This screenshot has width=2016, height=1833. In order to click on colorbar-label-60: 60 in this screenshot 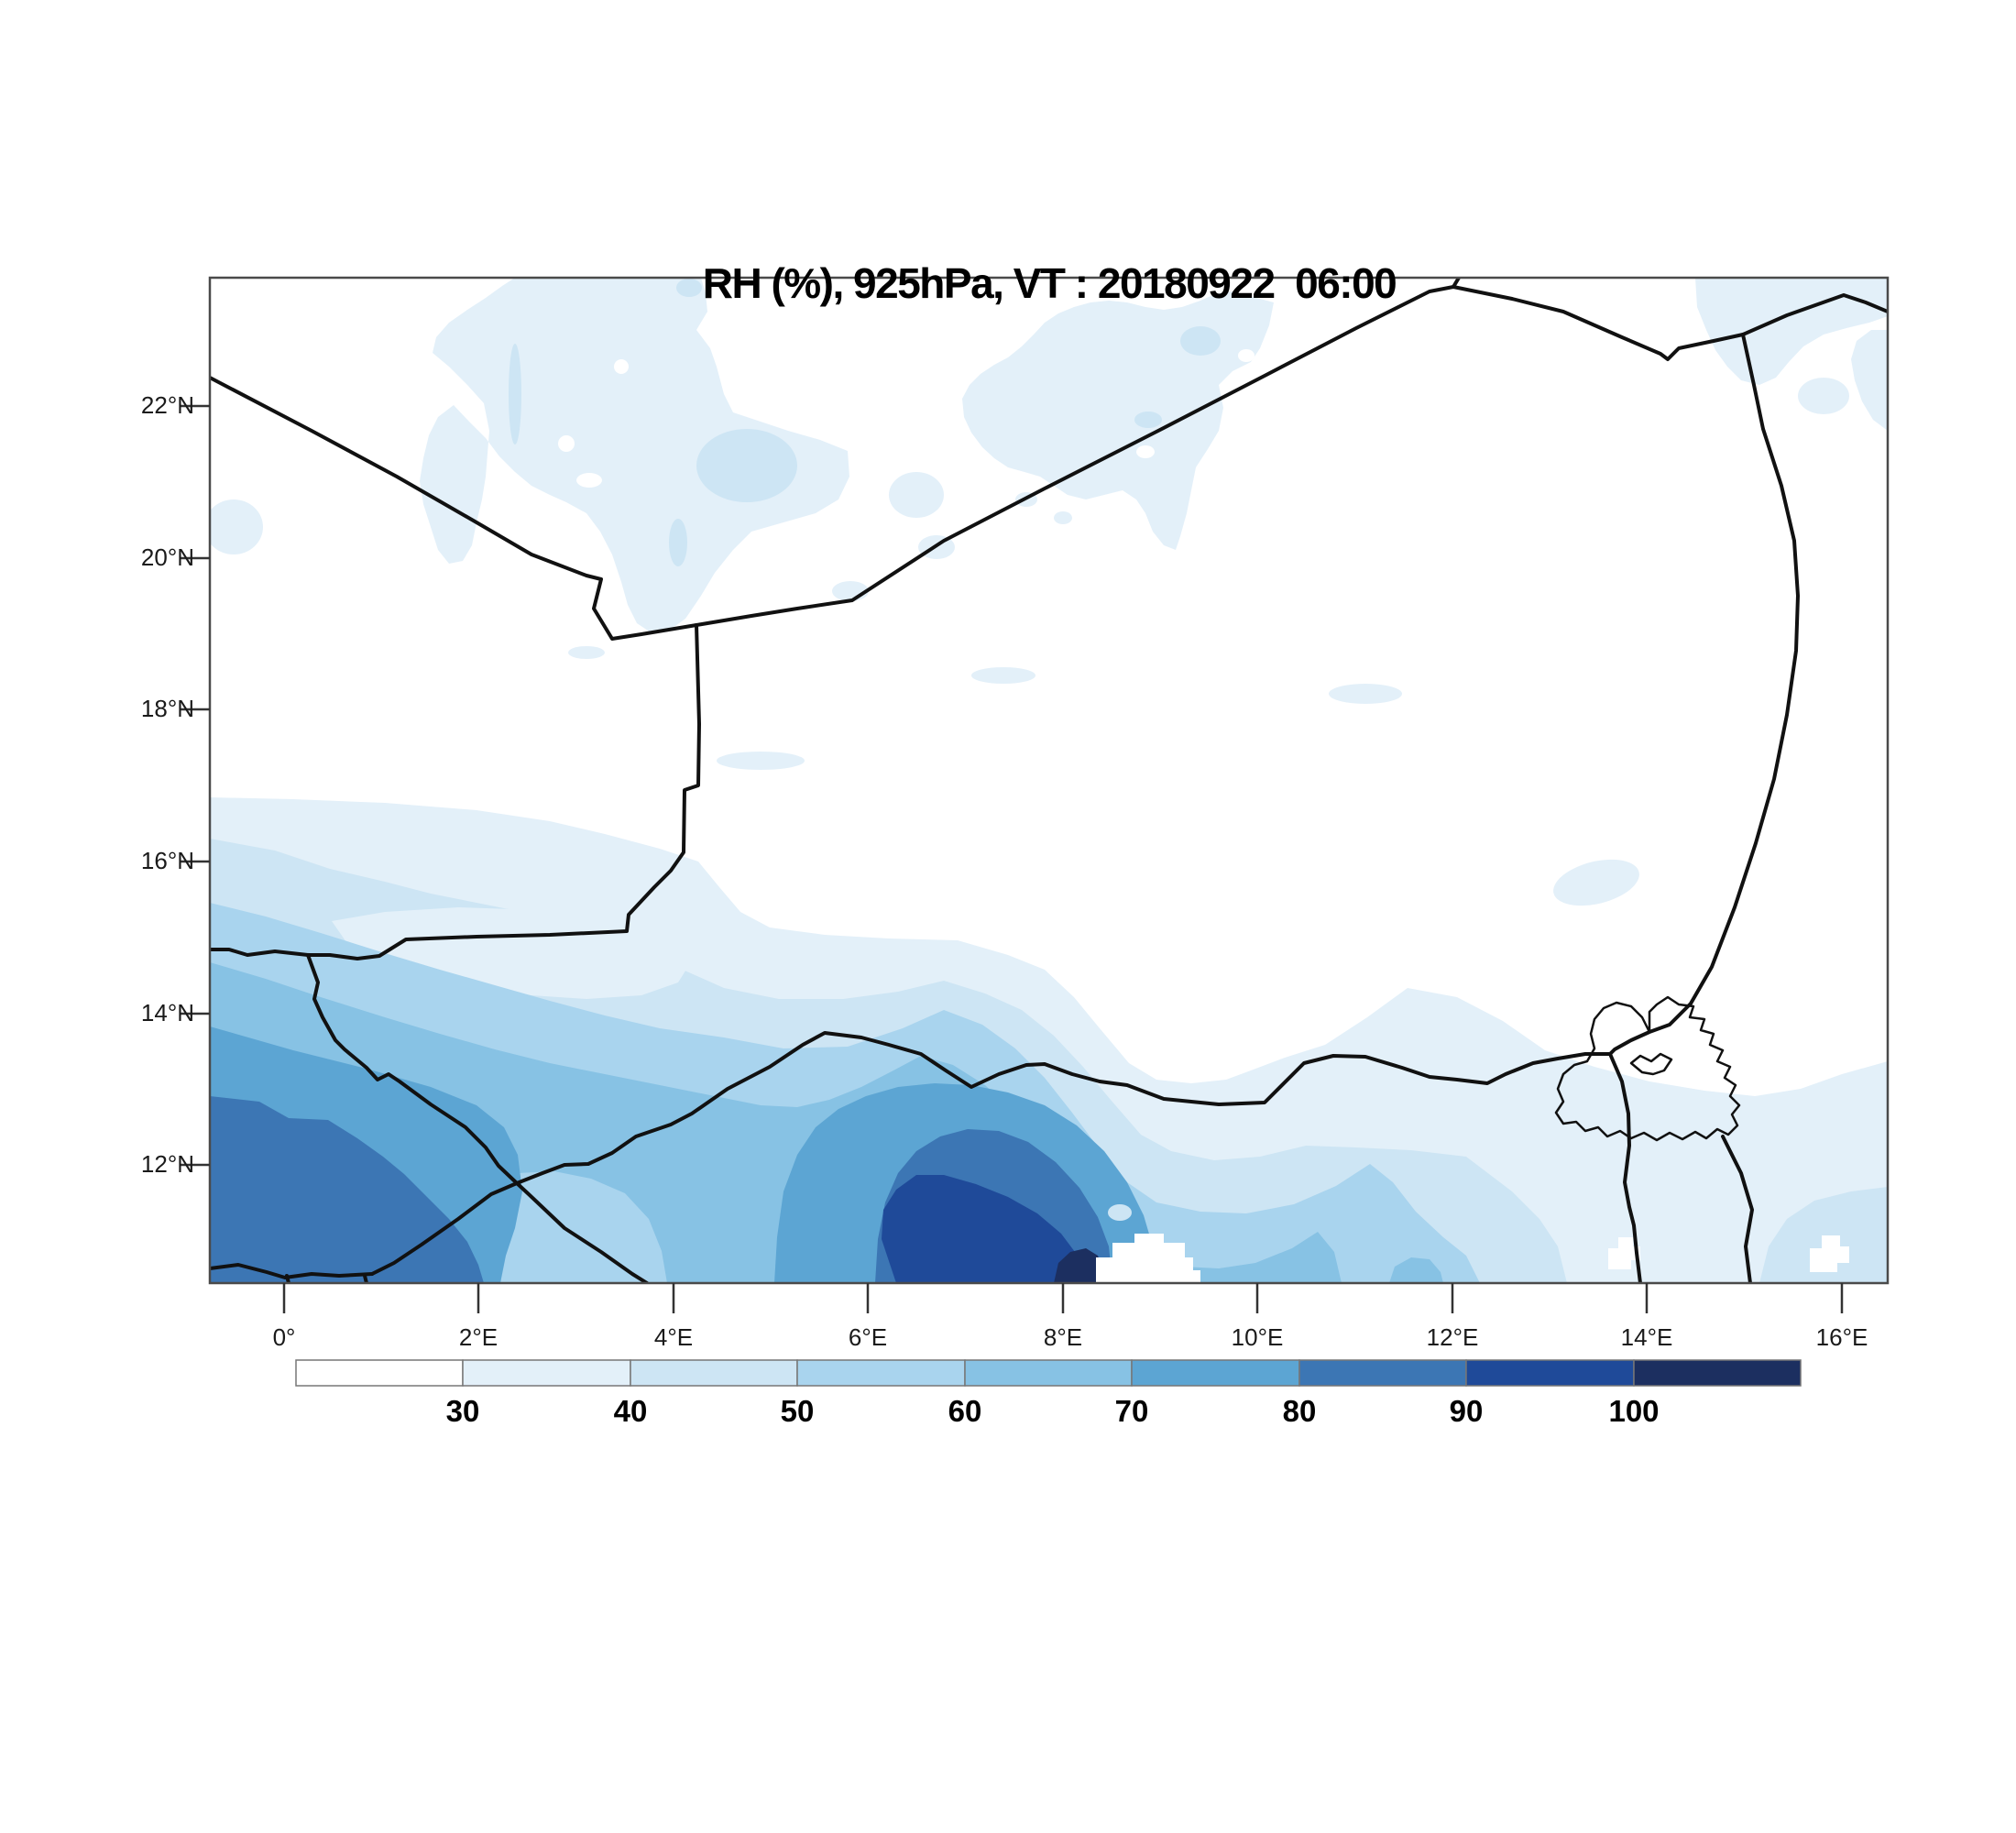, I will do `click(965, 1411)`.